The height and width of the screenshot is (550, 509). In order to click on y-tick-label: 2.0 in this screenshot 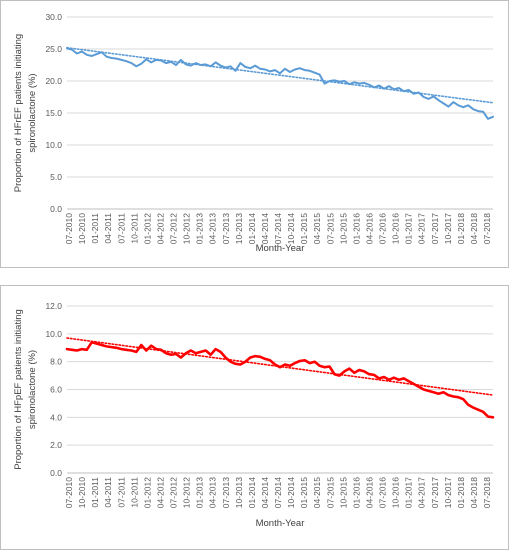, I will do `click(56, 445)`.